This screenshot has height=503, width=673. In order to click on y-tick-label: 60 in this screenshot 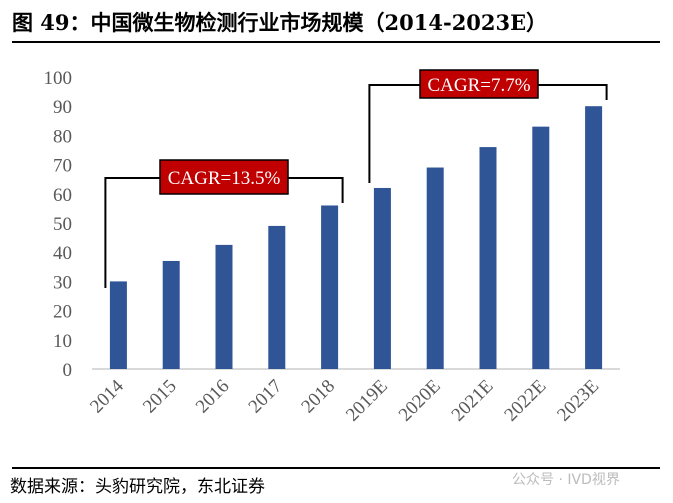, I will do `click(62, 195)`.